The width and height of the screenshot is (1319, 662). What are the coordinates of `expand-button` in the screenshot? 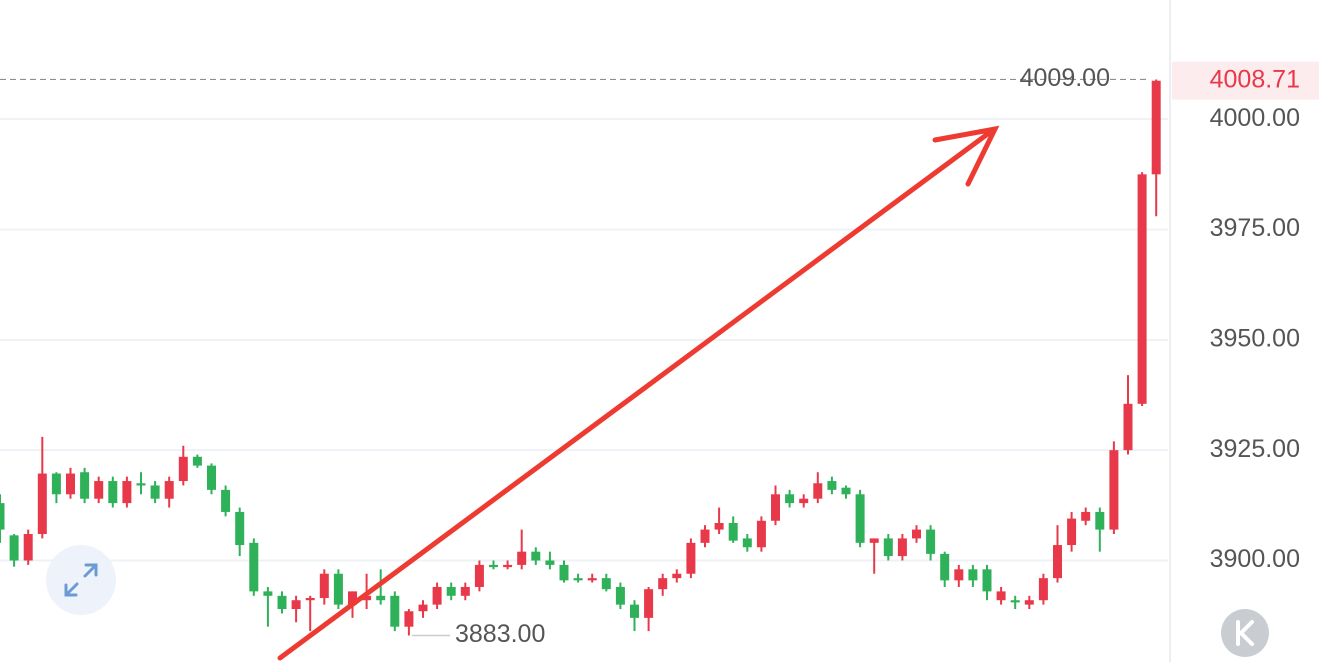 It's located at (81, 580).